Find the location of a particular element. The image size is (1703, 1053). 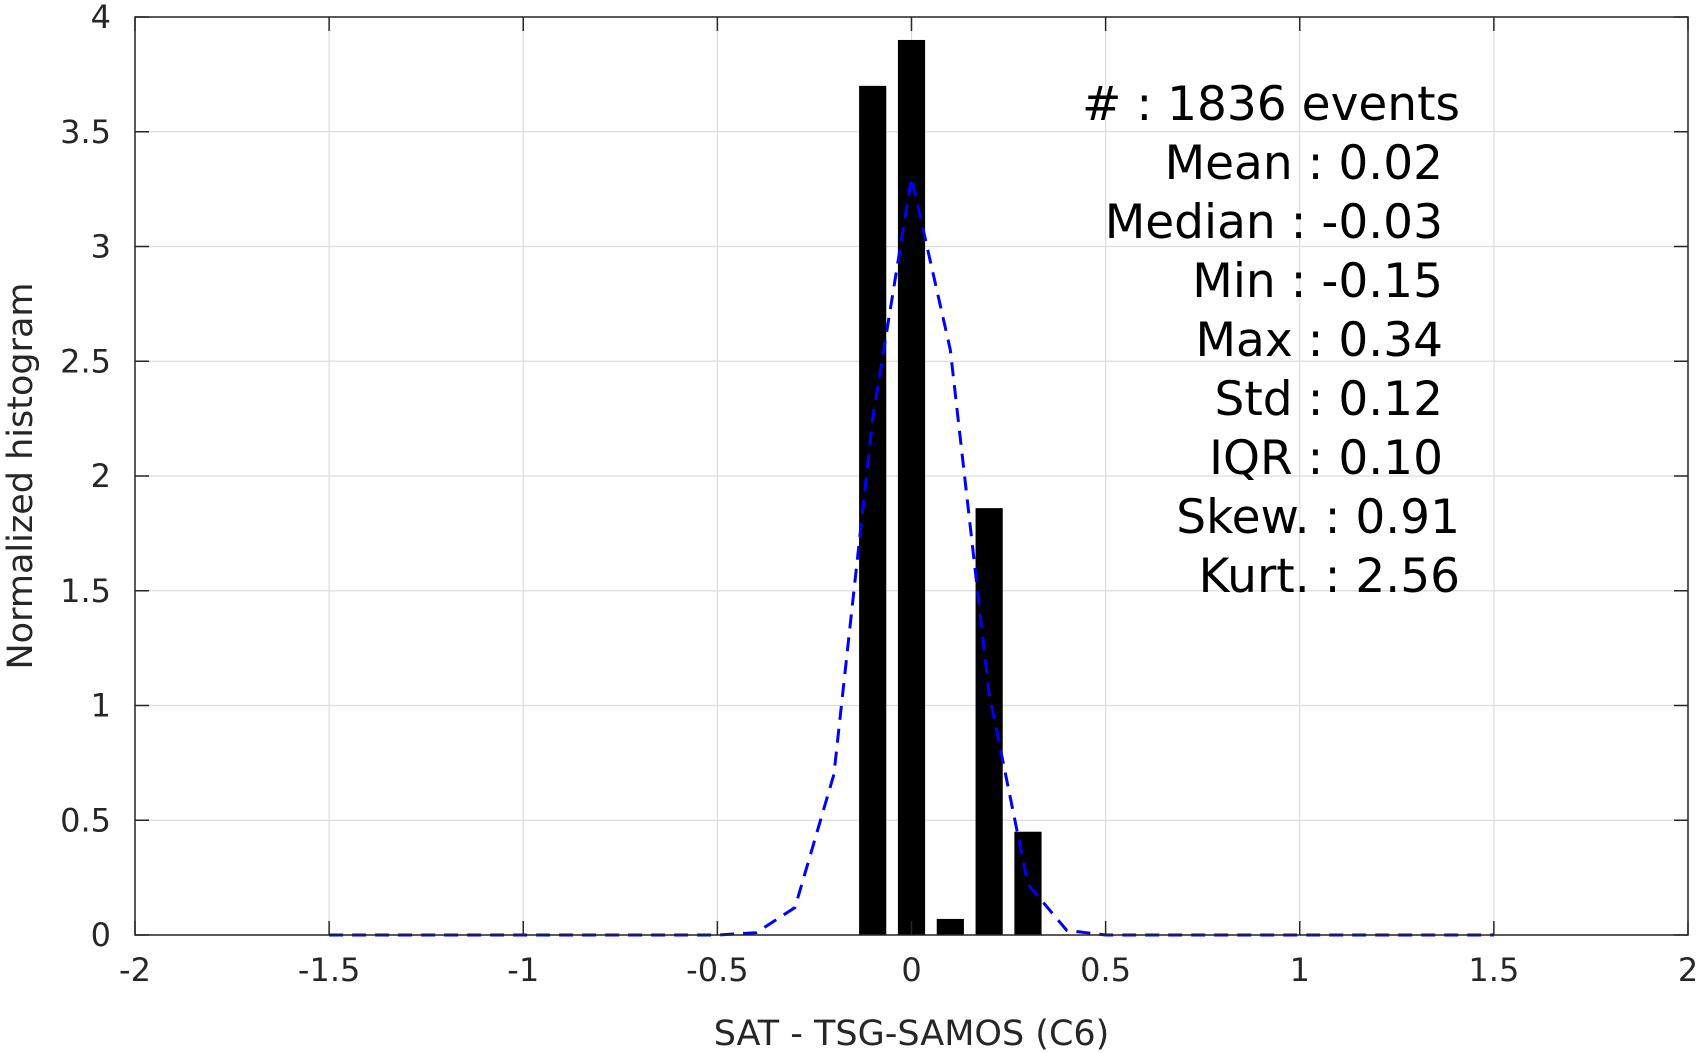

x-tick-labels: -2 -1.5 -1 -0.5 0 0.5 1 1.5 2 is located at coordinates (908, 970).